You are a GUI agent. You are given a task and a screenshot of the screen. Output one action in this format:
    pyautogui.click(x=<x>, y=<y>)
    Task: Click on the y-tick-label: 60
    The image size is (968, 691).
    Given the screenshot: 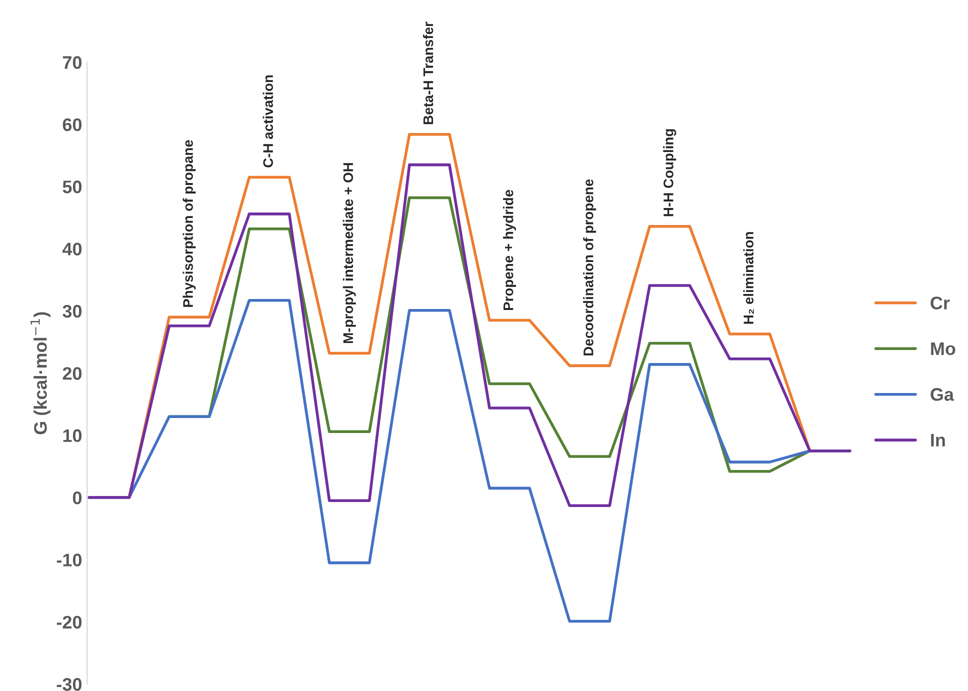 What is the action you would take?
    pyautogui.click(x=72, y=125)
    